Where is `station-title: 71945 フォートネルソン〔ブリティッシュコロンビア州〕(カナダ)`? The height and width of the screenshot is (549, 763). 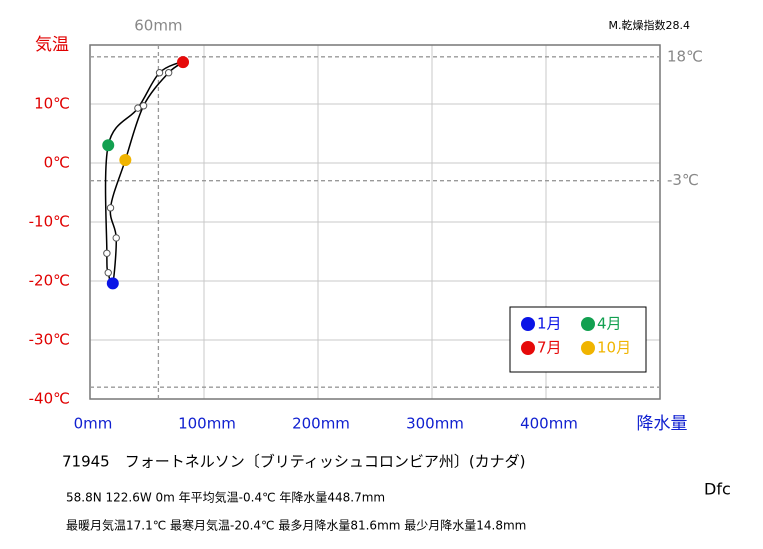 station-title: 71945 フォートネルソン〔ブリティッシュコロンビア州〕(カナダ) is located at coordinates (294, 462).